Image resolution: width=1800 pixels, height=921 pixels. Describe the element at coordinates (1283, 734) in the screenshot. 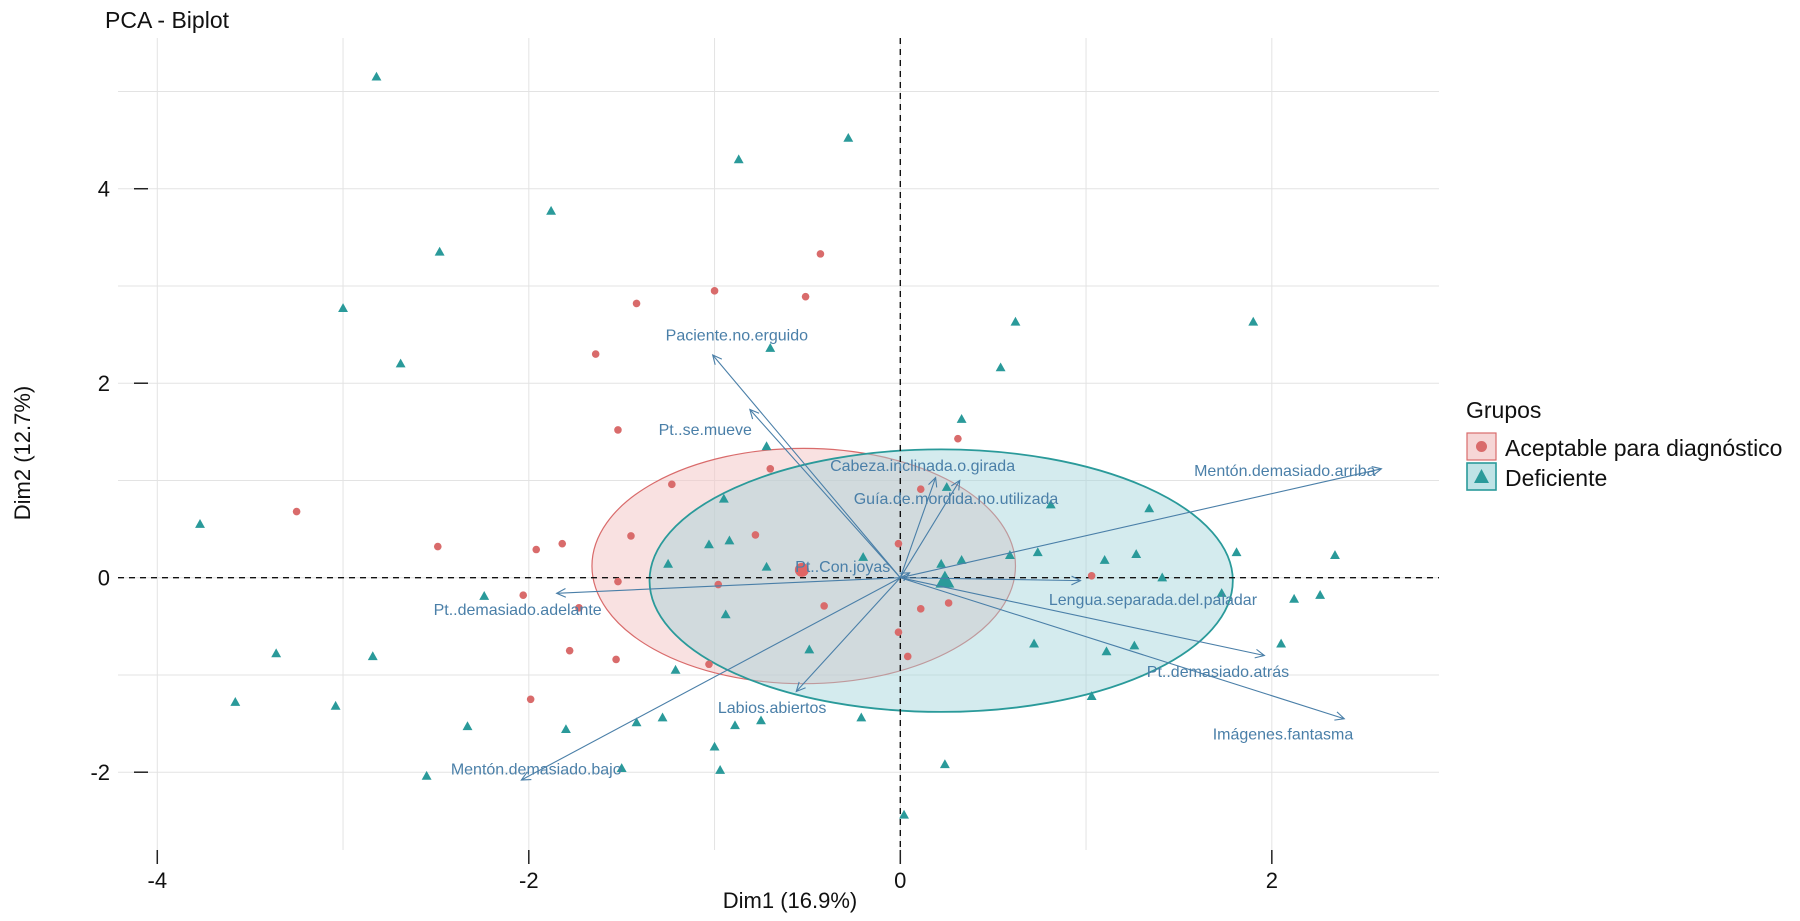

I see `variable-label: Imágenes.fantasma` at that location.